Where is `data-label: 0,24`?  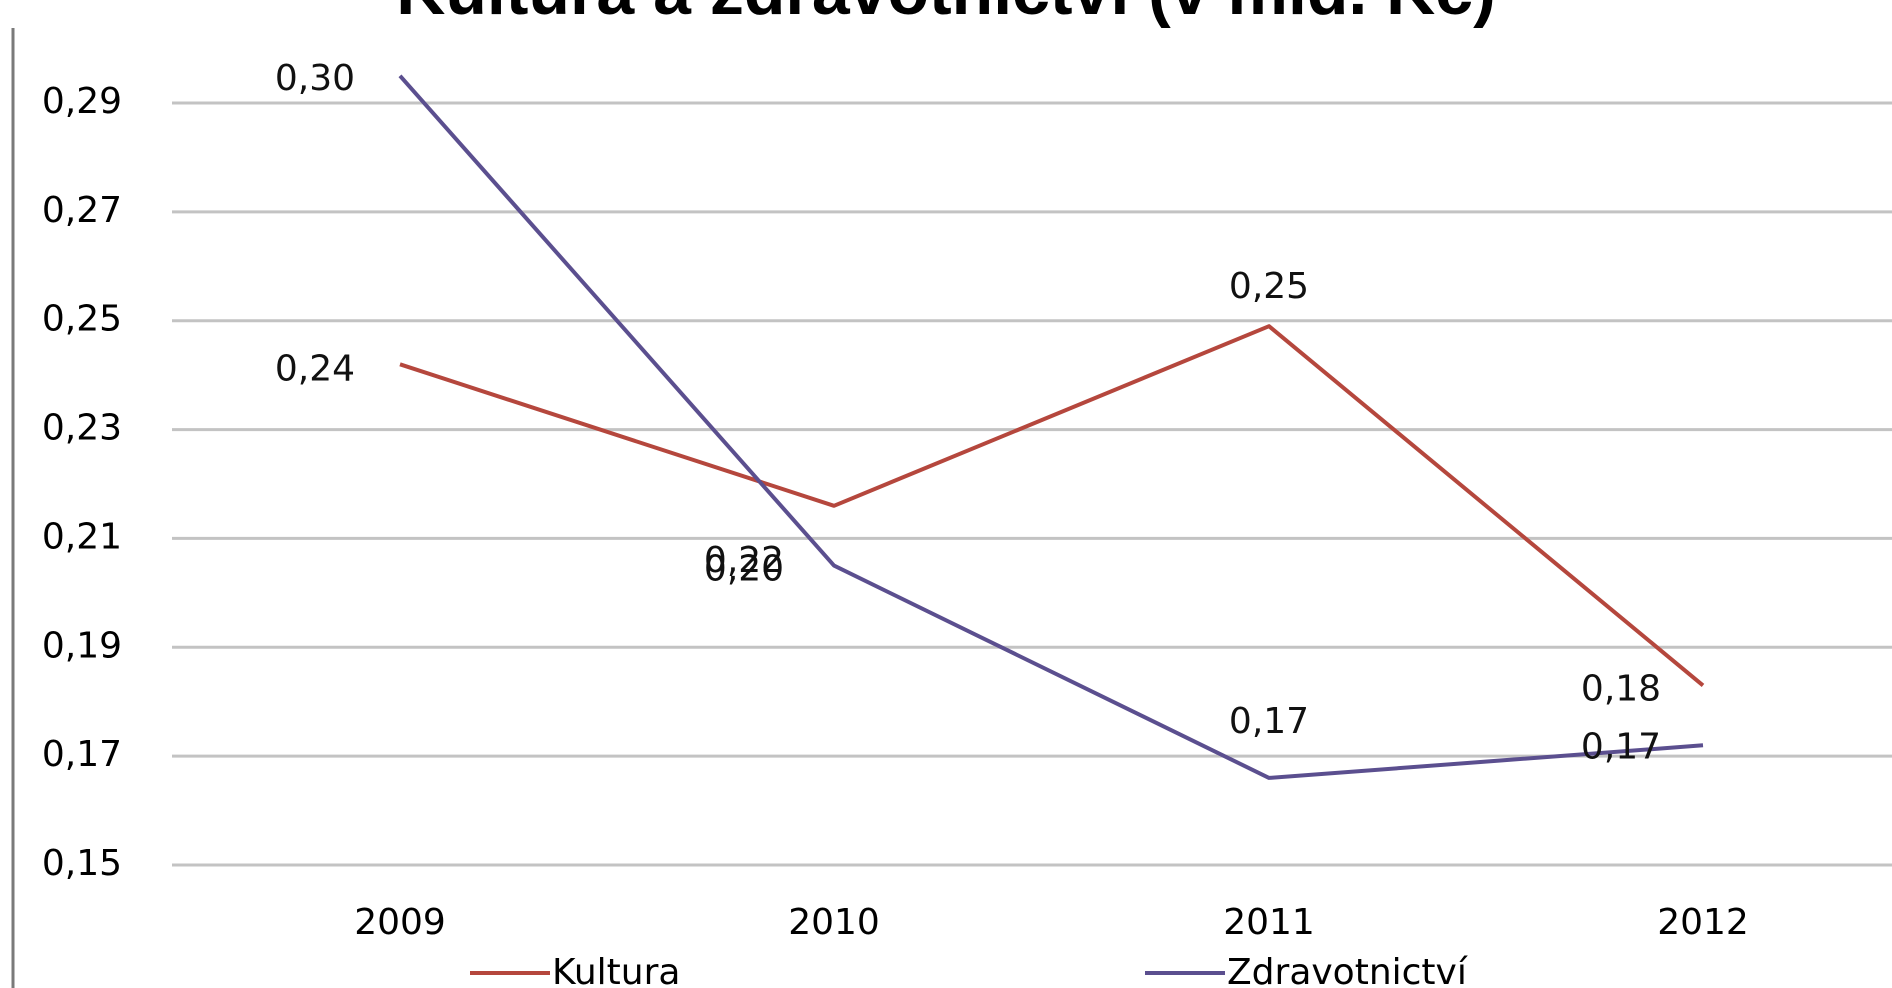 data-label: 0,24 is located at coordinates (315, 368).